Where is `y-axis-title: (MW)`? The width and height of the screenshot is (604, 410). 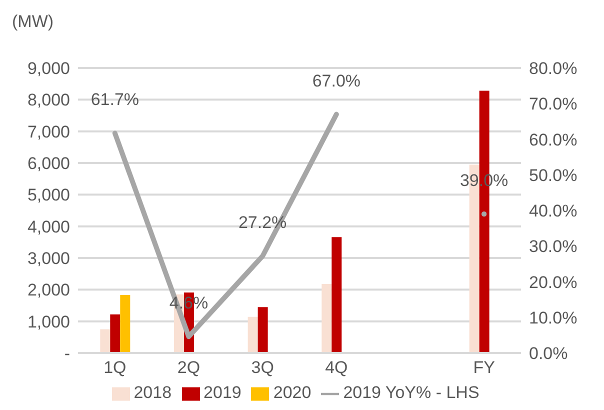
y-axis-title: (MW) is located at coordinates (33, 22).